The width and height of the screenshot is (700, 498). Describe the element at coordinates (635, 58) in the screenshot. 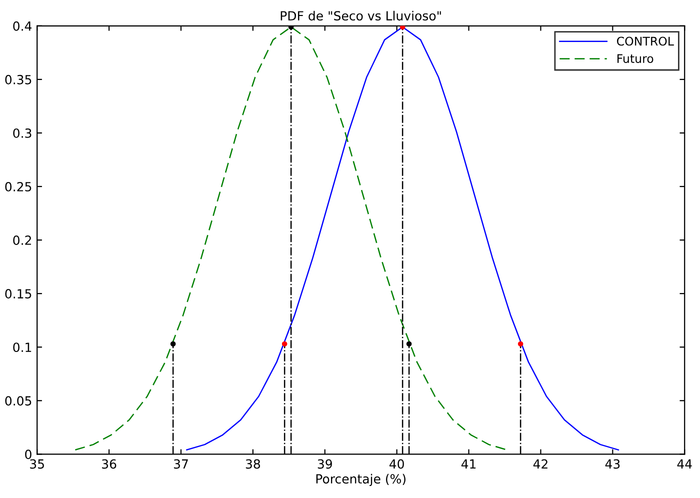

I see `legend-label: Futuro` at that location.